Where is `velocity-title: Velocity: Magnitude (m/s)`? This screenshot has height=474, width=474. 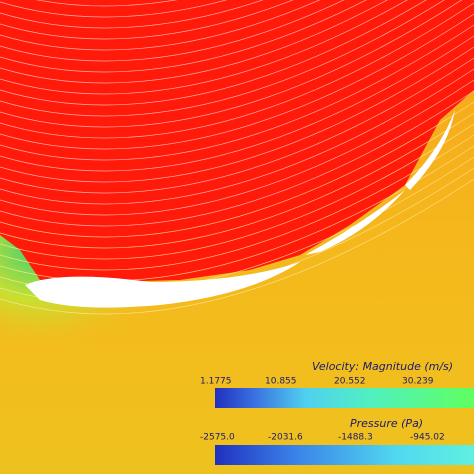
velocity-title: Velocity: Magnitude (m/s) is located at coordinates (382, 366).